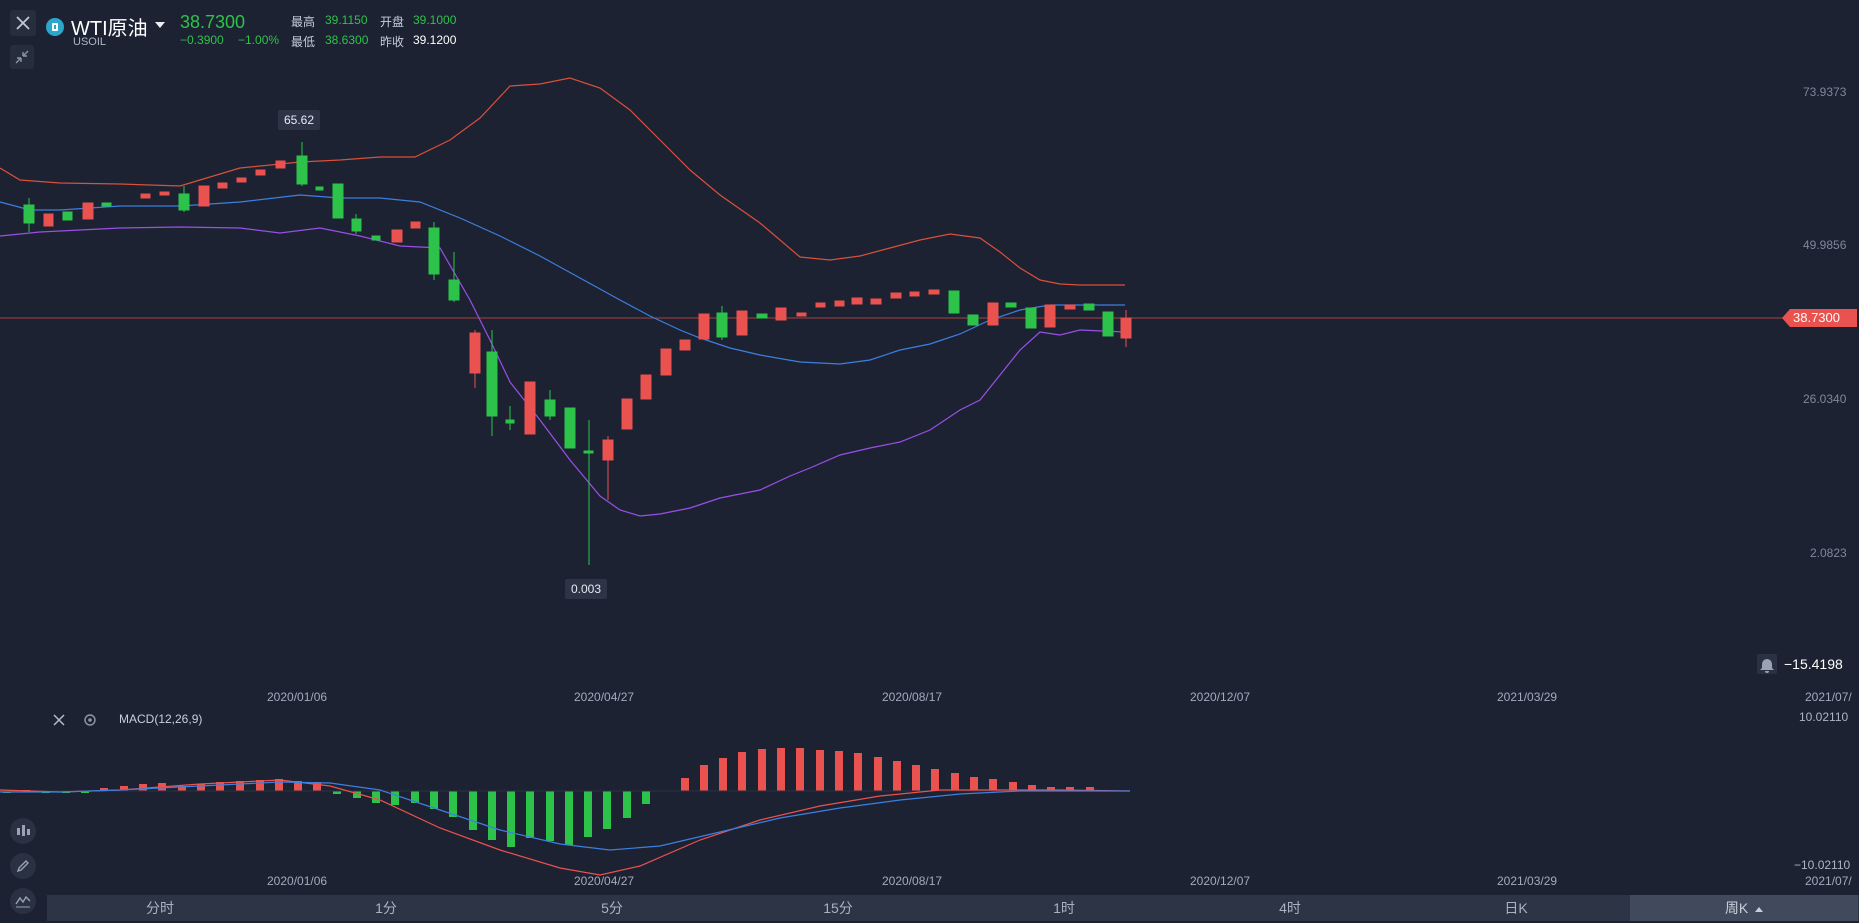 The width and height of the screenshot is (1859, 923). I want to click on price-axis-label-4: 2.0823, so click(1828, 553).